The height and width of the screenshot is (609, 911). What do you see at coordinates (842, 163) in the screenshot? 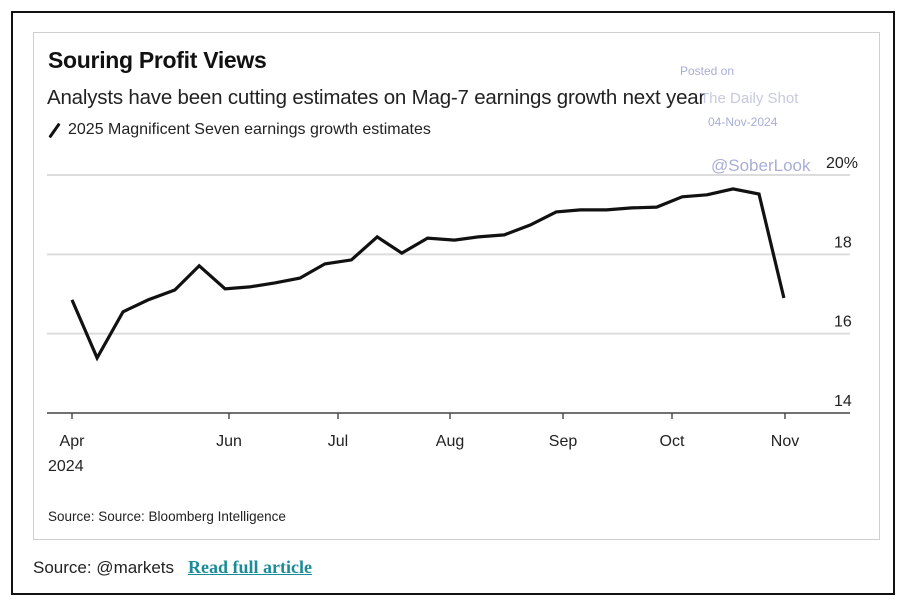
I see `y-tick-label: 20%` at bounding box center [842, 163].